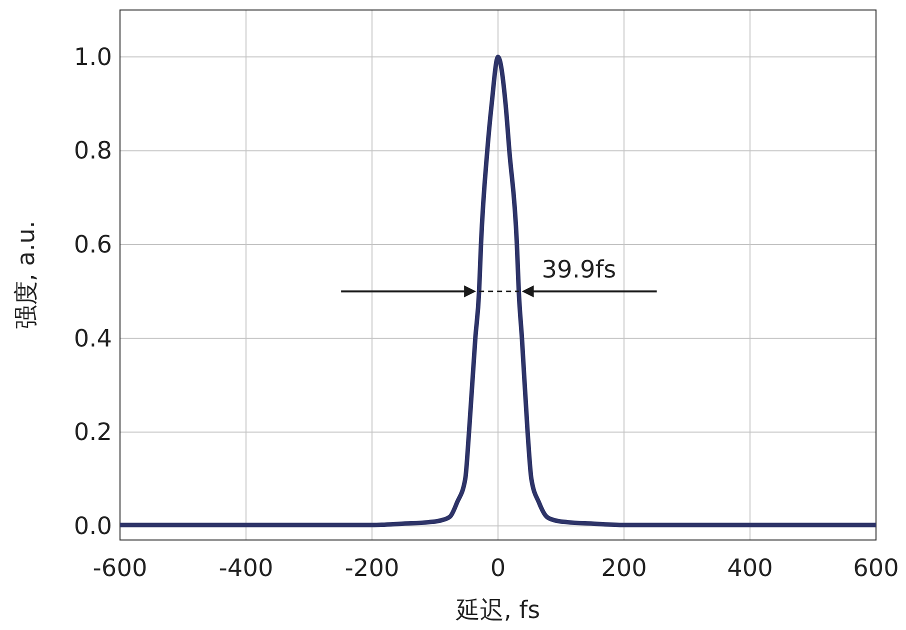  What do you see at coordinates (93, 150) in the screenshot?
I see `y-tick-label: 0.8` at bounding box center [93, 150].